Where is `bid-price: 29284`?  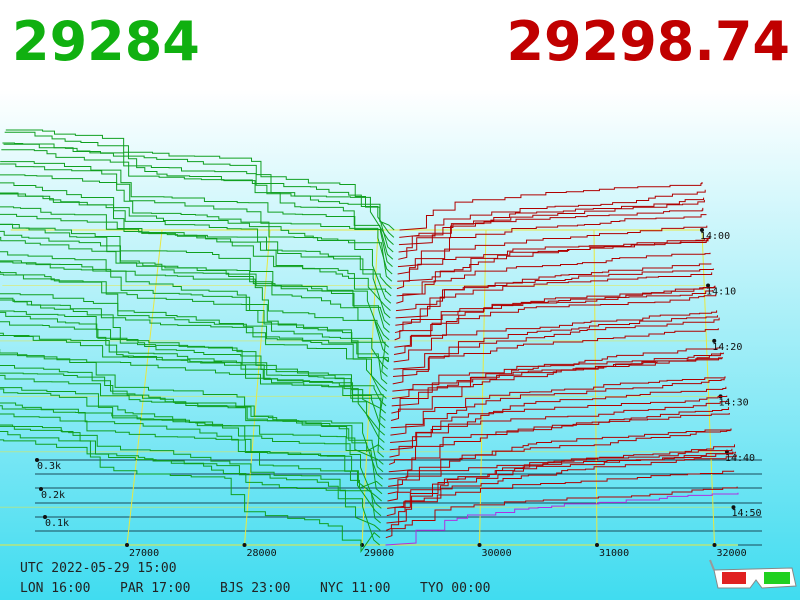
bid-price: 29284 is located at coordinates (106, 41).